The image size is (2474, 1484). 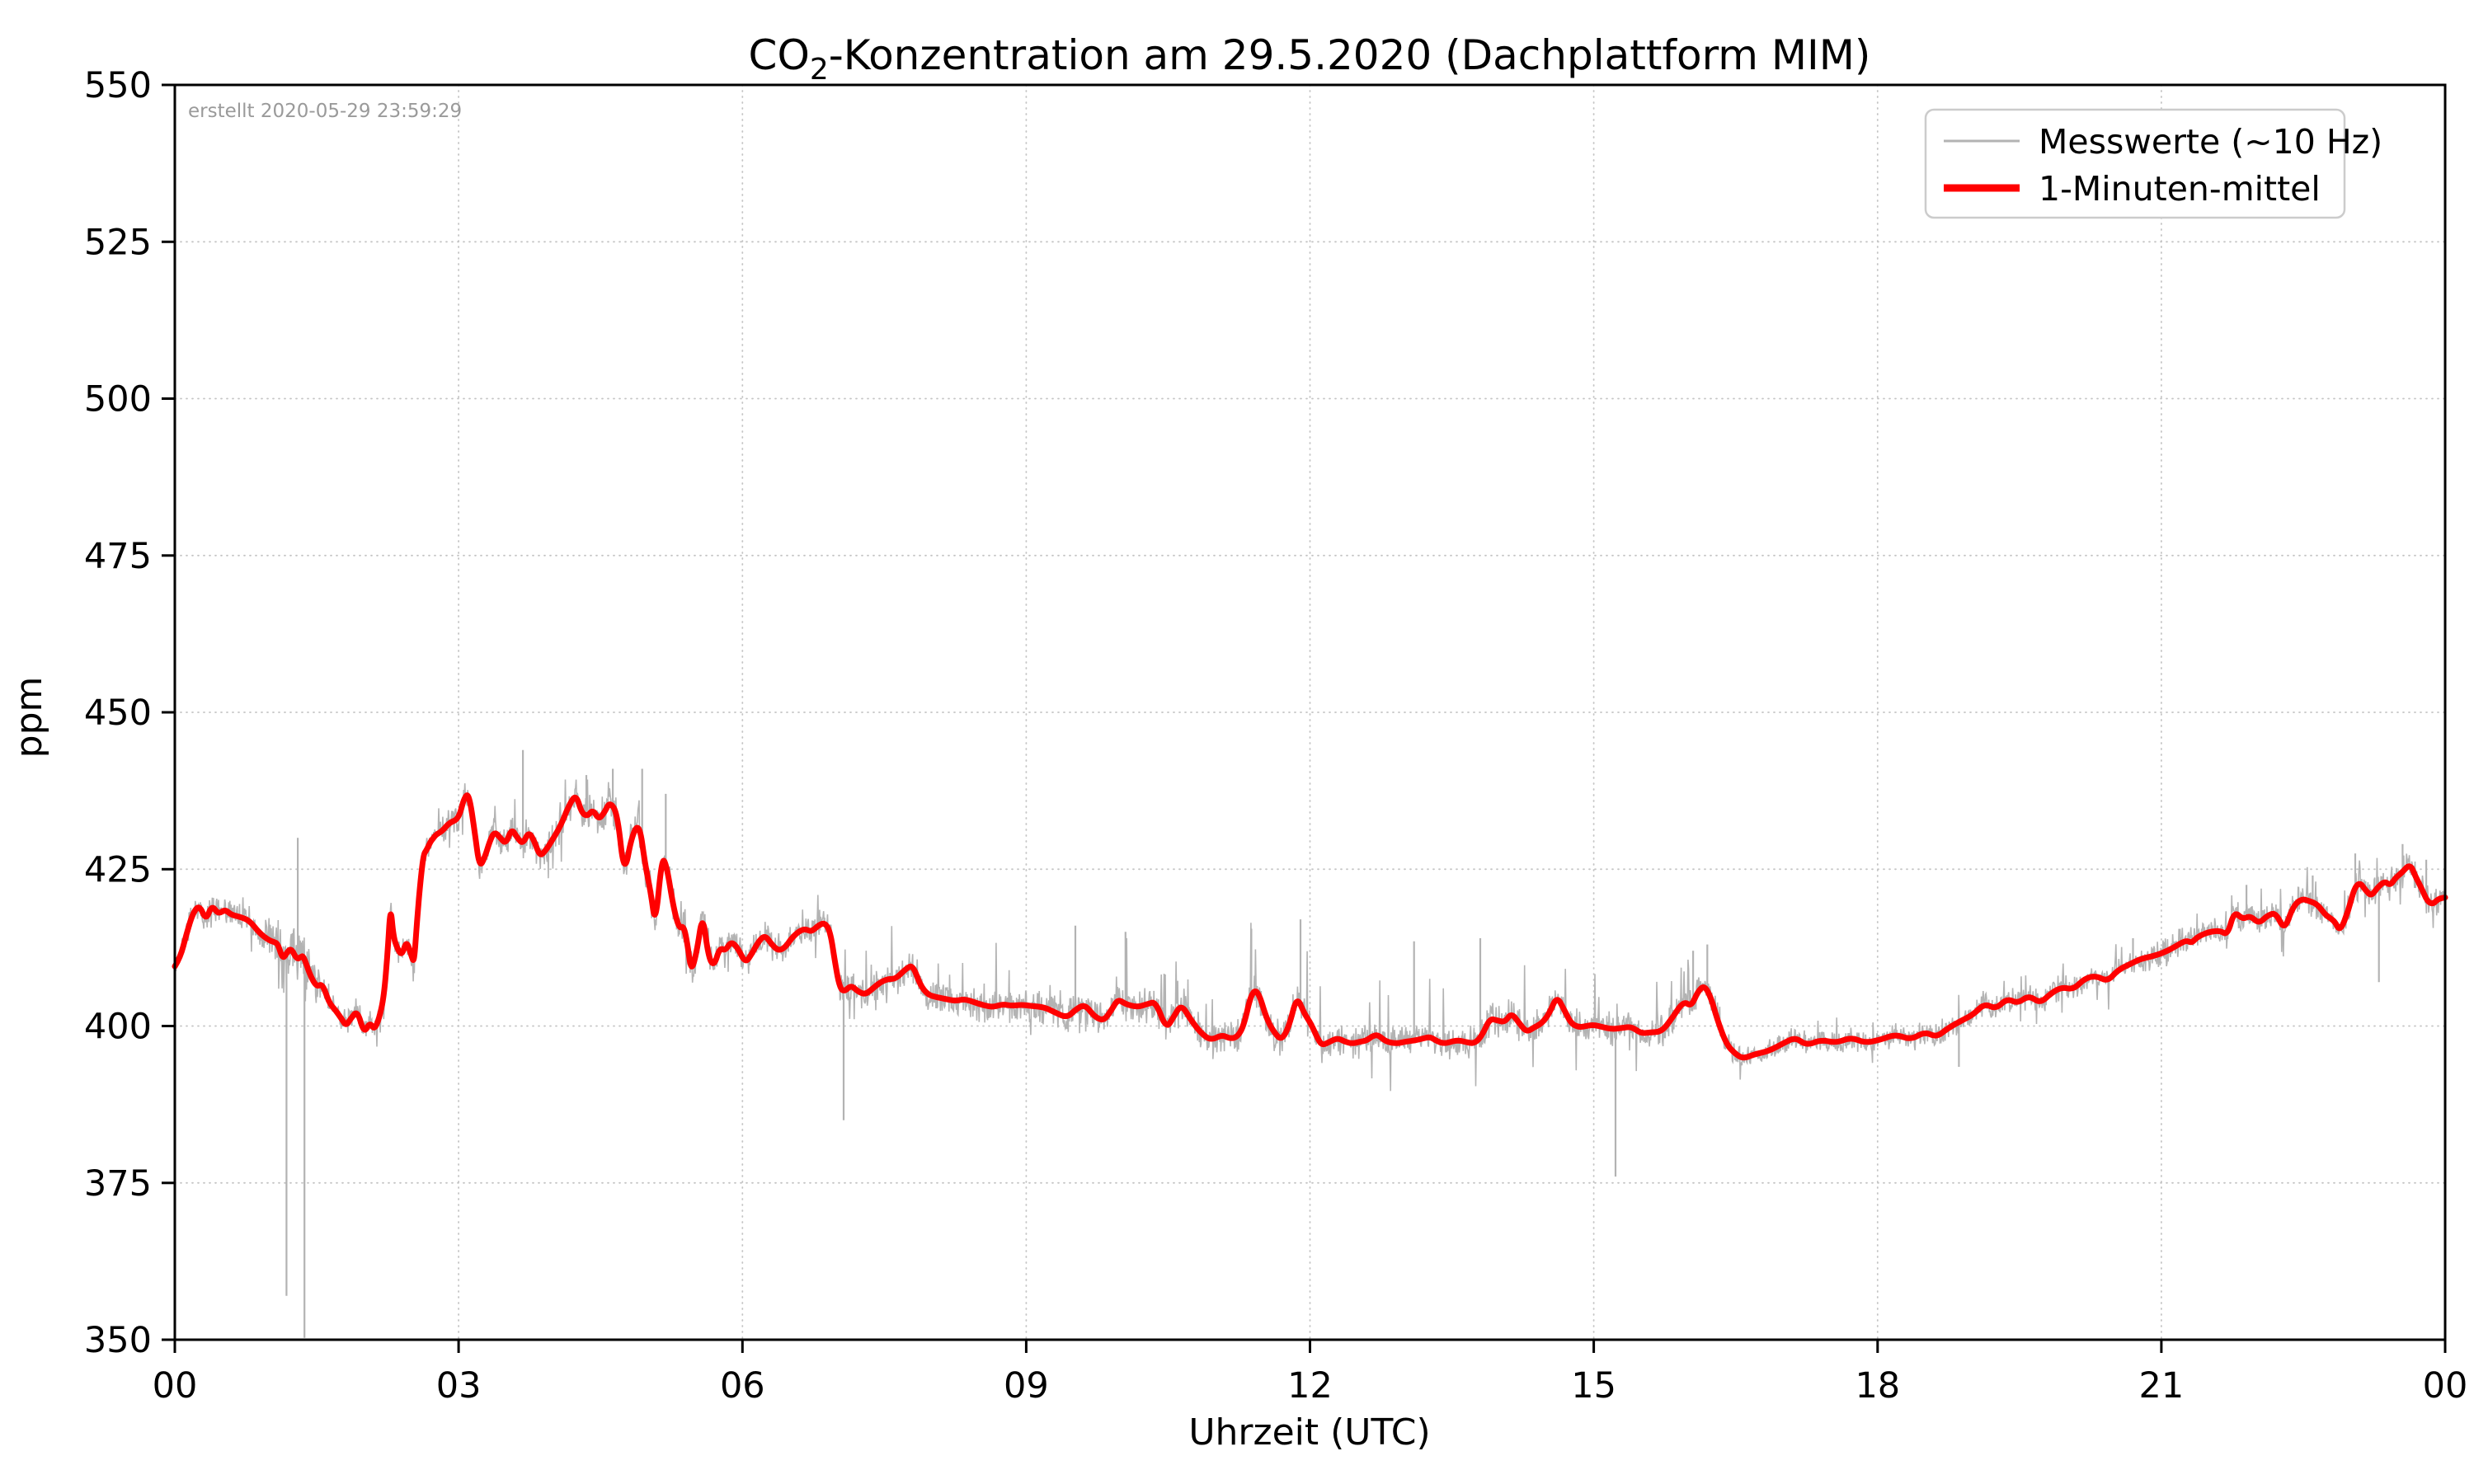 I want to click on created-timestamp-note: erstellt 2020-05-29 23:59:29, so click(x=325, y=112).